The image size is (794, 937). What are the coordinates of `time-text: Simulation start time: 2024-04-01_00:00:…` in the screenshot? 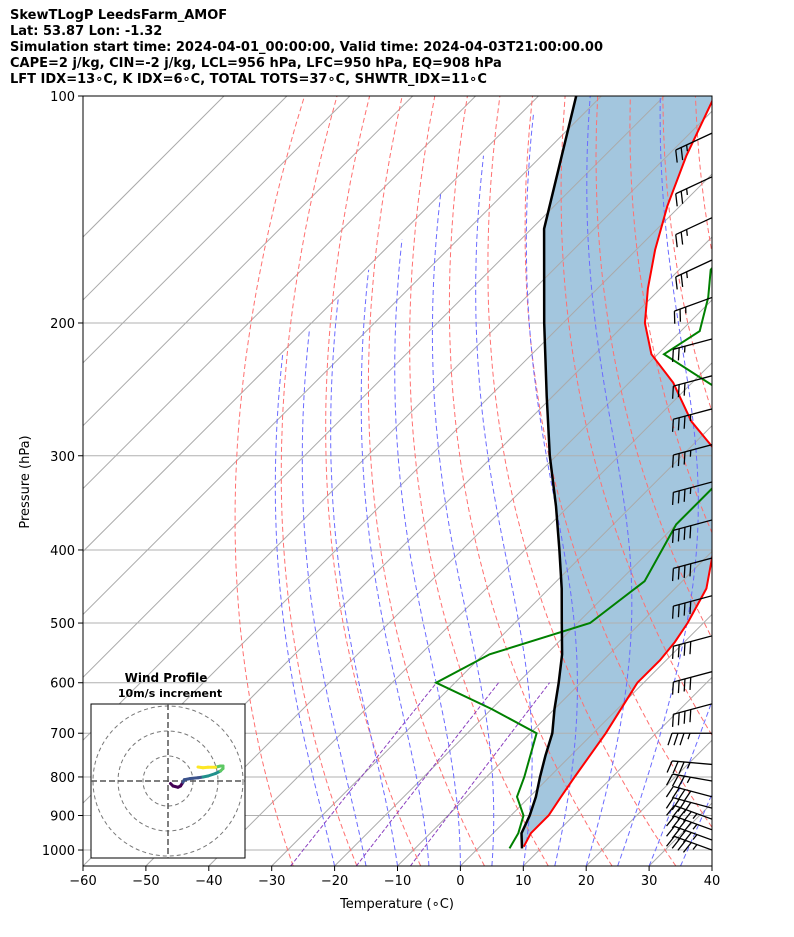 It's located at (306, 47).